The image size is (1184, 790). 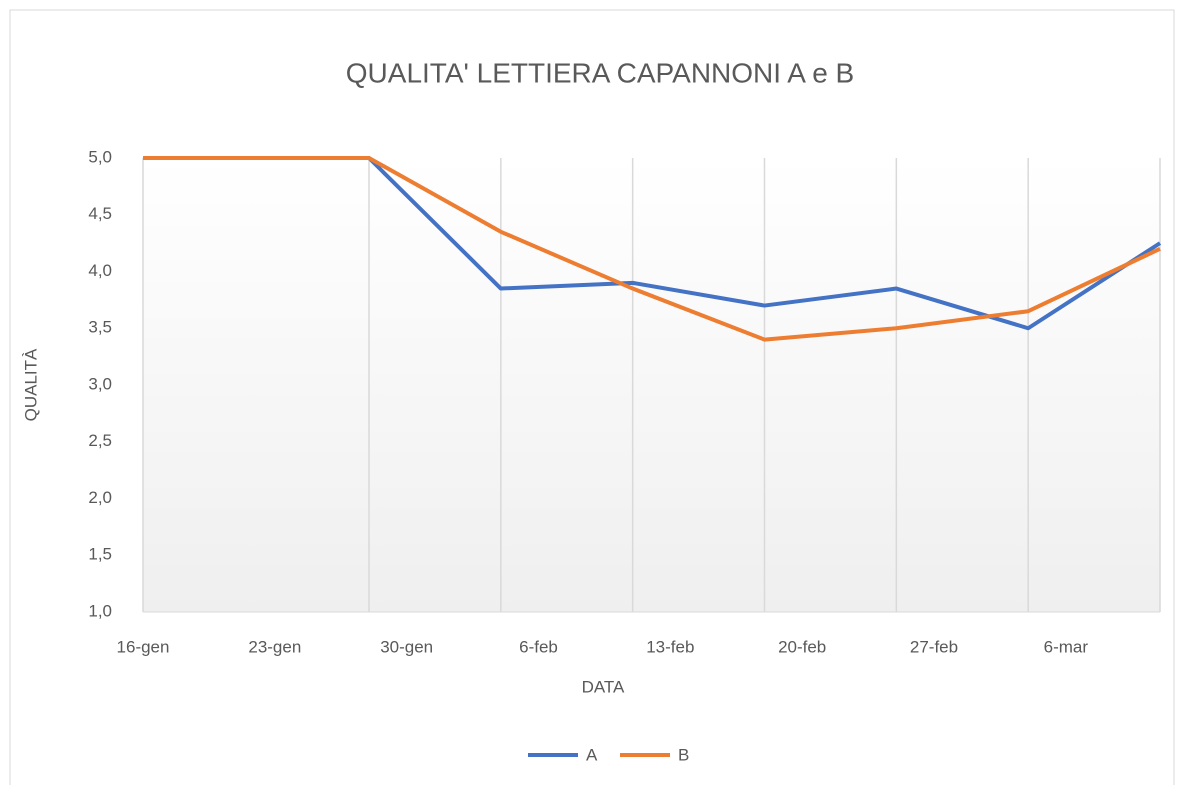 What do you see at coordinates (802, 646) in the screenshot?
I see `x-tick-label: 20-feb` at bounding box center [802, 646].